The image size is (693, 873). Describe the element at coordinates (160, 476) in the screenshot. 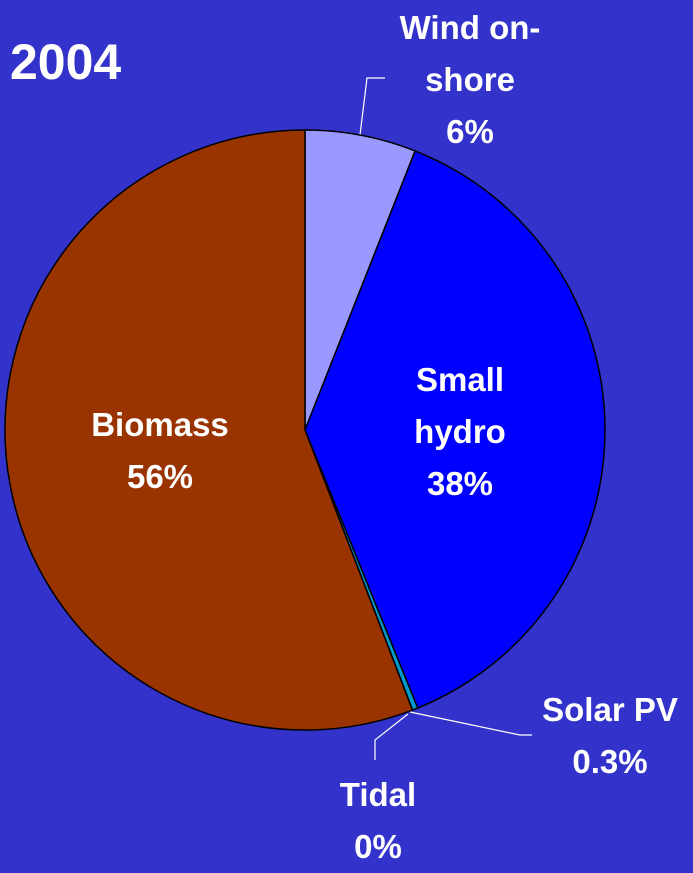

I see `value-label: 56%` at that location.